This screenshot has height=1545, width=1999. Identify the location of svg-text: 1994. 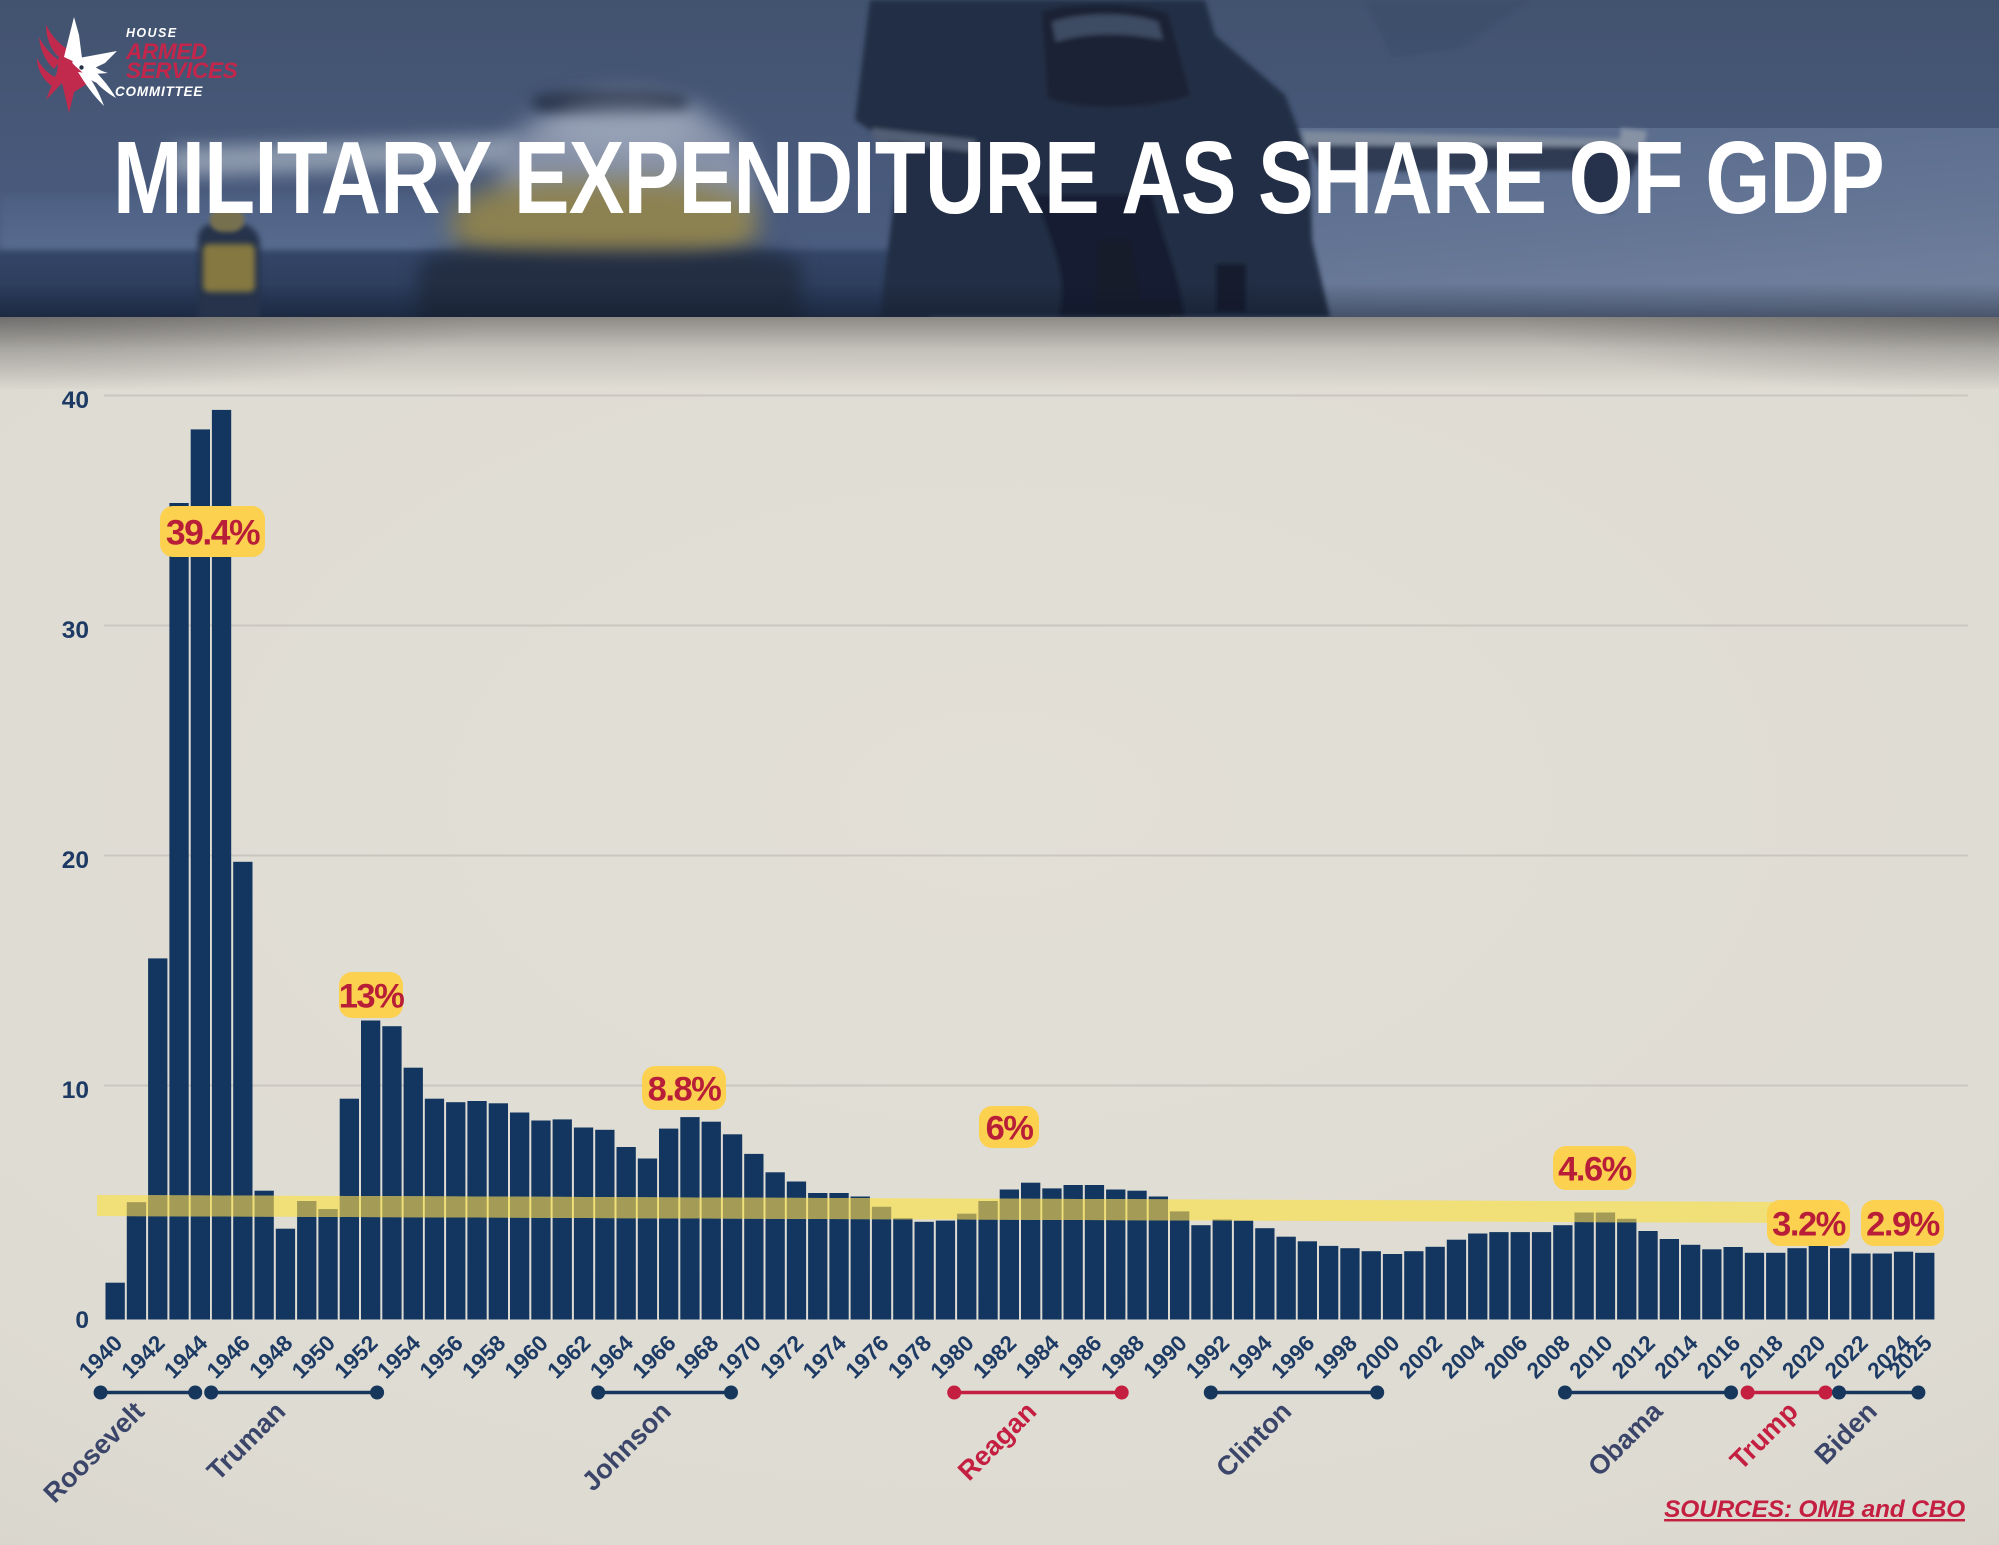
(1250, 1356).